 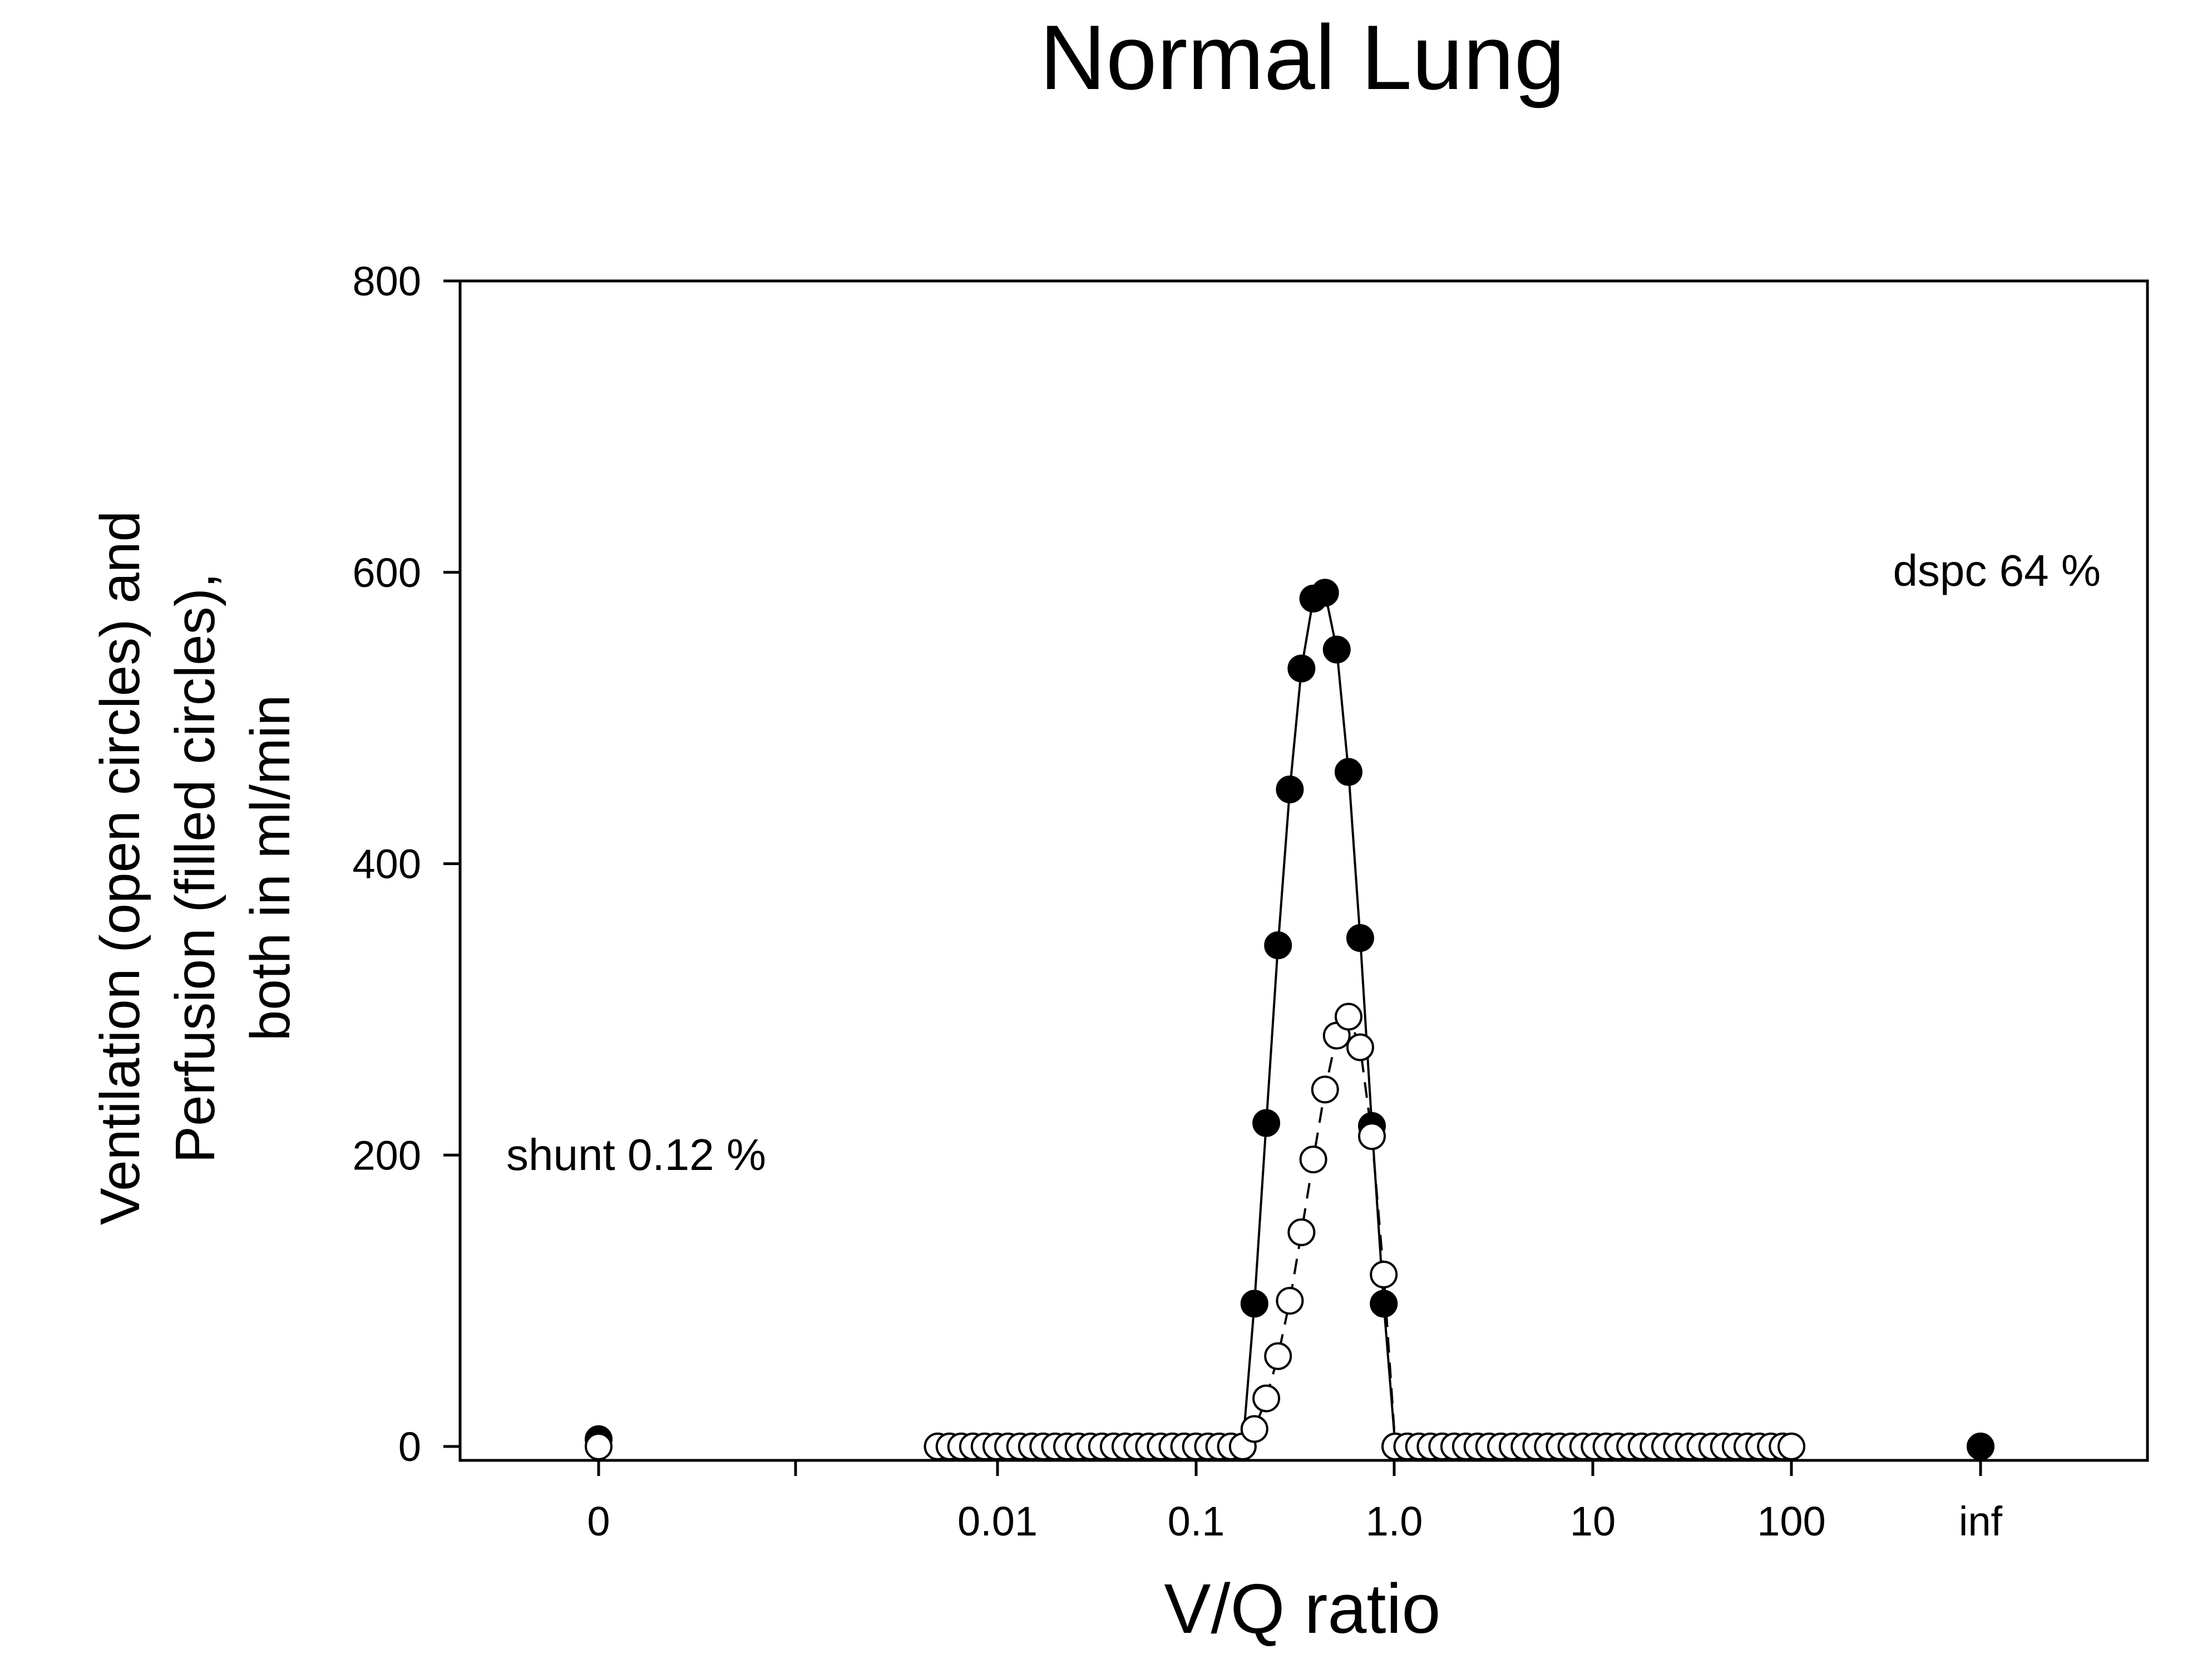 I want to click on y-axis-label-line: both in ml/min, so click(x=270, y=868).